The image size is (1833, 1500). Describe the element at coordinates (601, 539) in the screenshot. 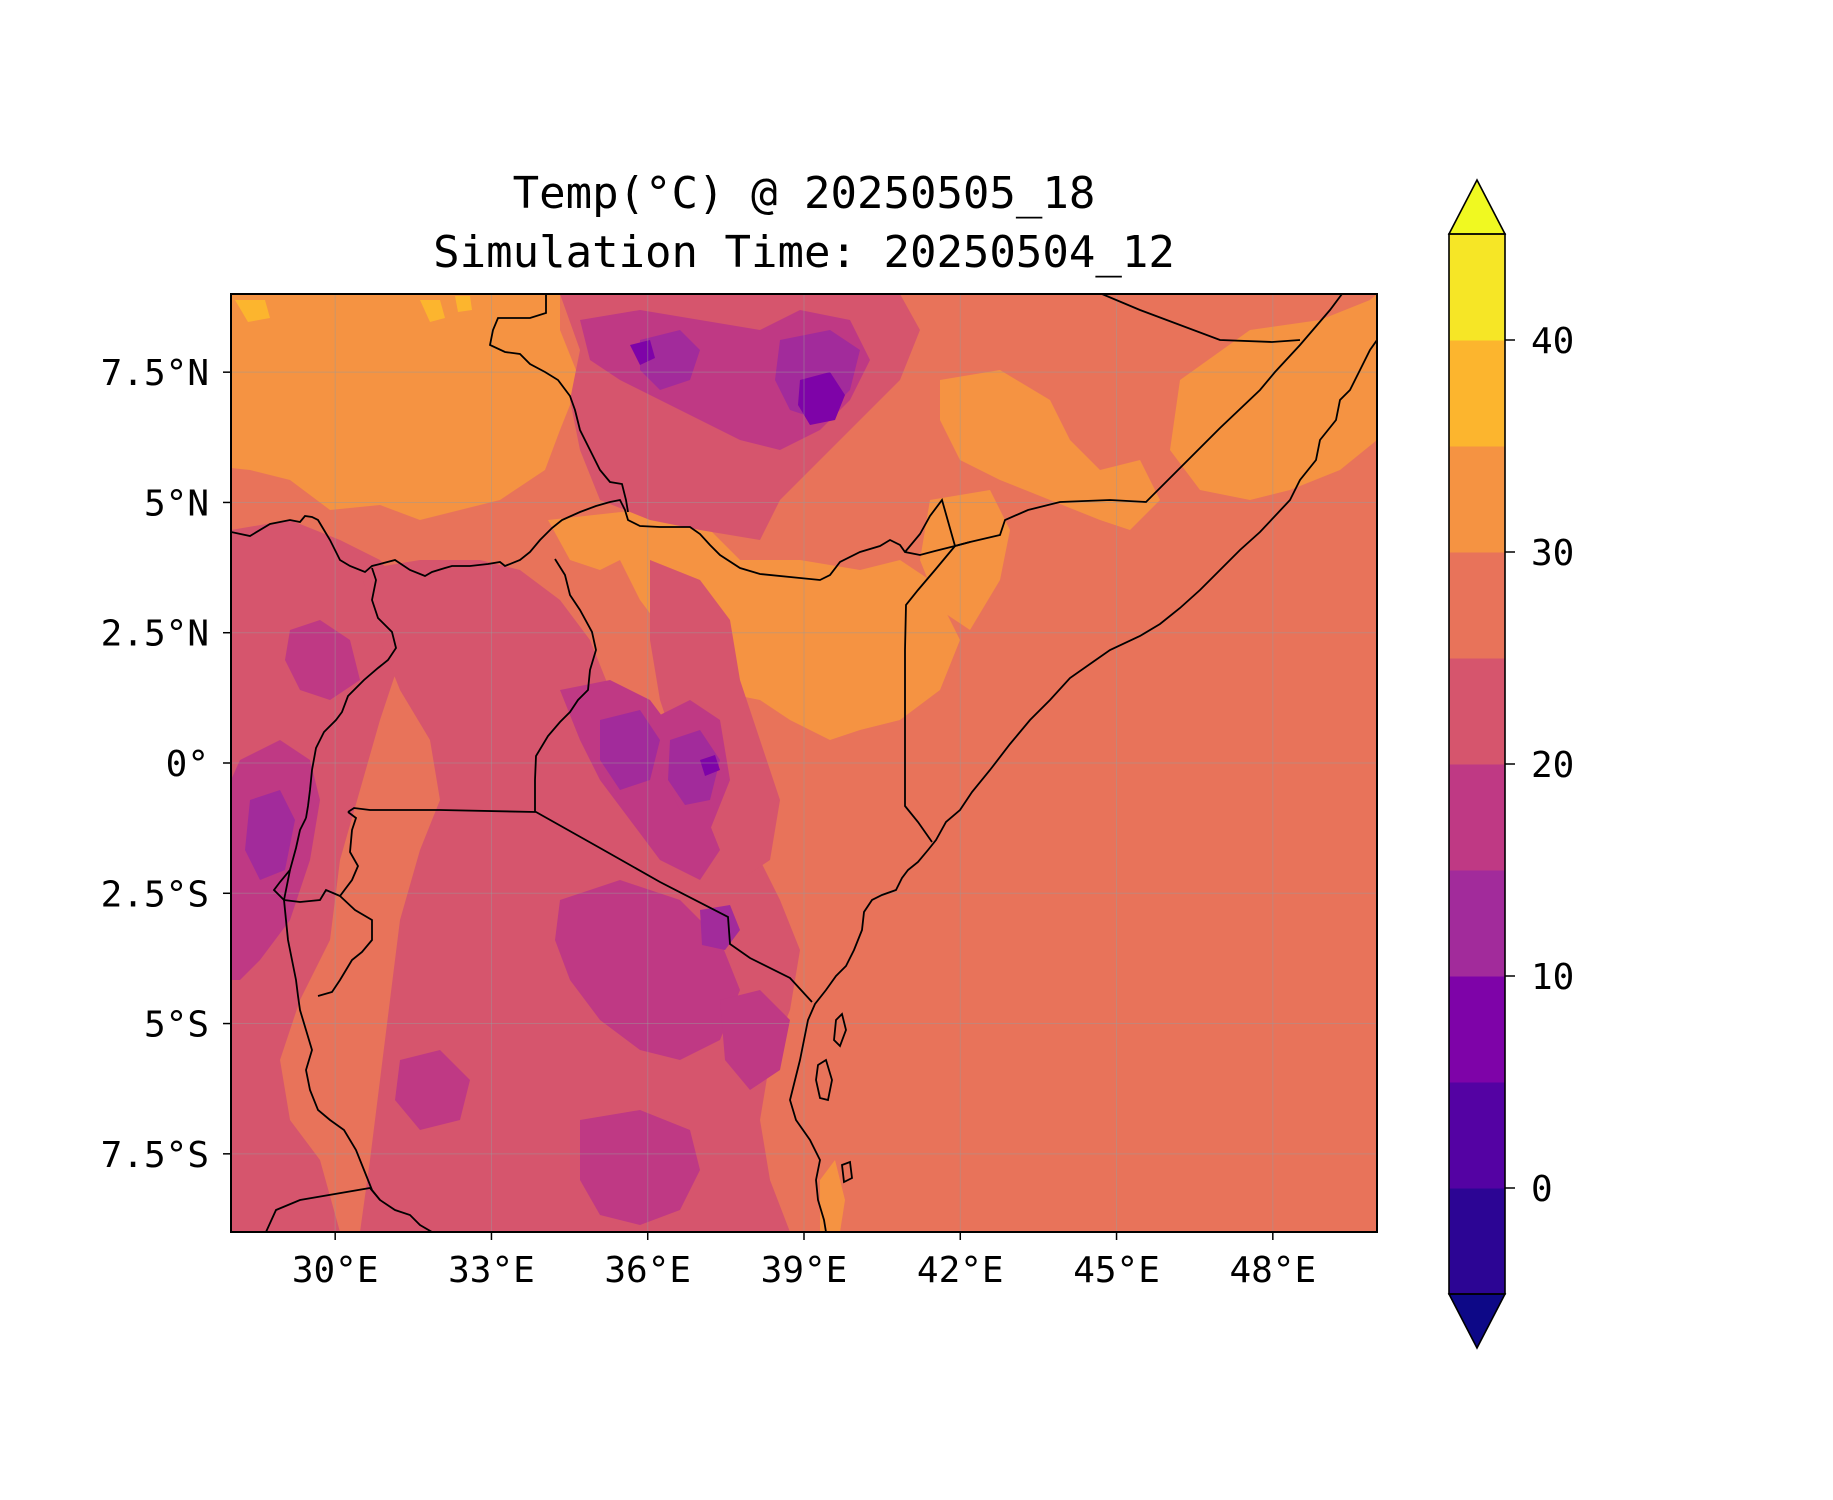

I see `border-south-sudan-north` at that location.